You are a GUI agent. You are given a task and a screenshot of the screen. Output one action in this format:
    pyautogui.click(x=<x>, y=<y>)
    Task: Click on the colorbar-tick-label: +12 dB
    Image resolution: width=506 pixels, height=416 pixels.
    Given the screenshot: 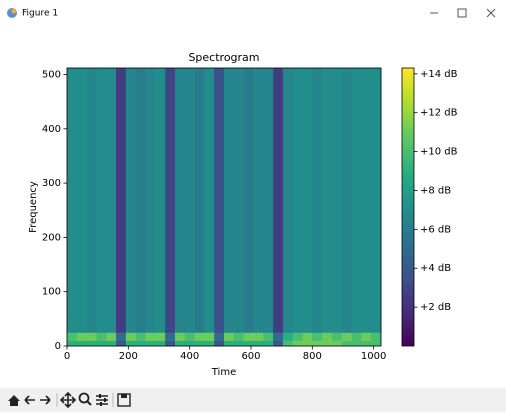 What is the action you would take?
    pyautogui.click(x=439, y=113)
    